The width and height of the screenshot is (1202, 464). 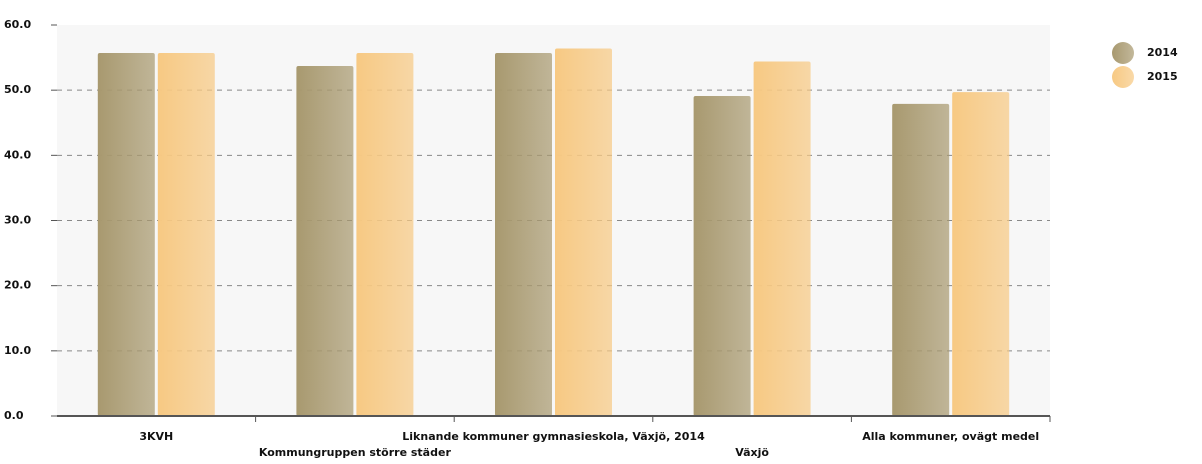 What do you see at coordinates (752, 452) in the screenshot?
I see `x-tick-label: Växjö` at bounding box center [752, 452].